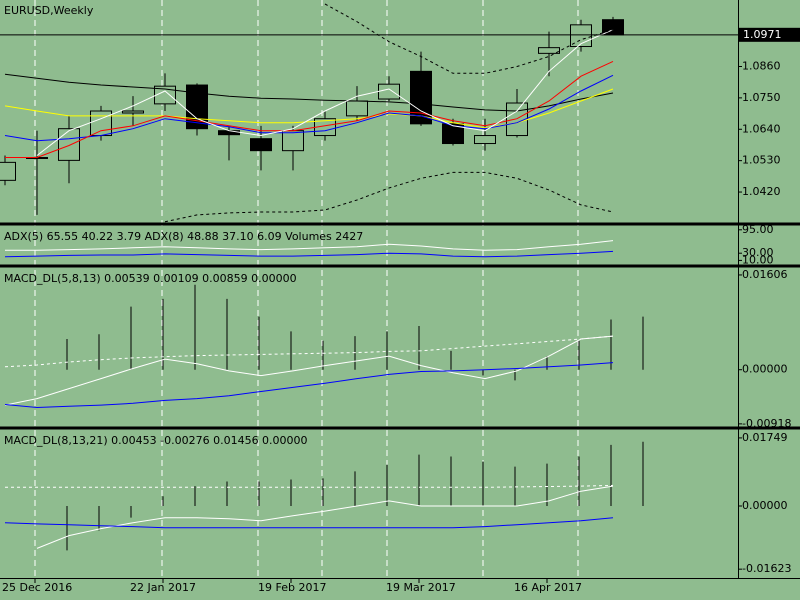  Describe the element at coordinates (761, 97) in the screenshot. I see `y-tick-label: 1.0750` at that location.